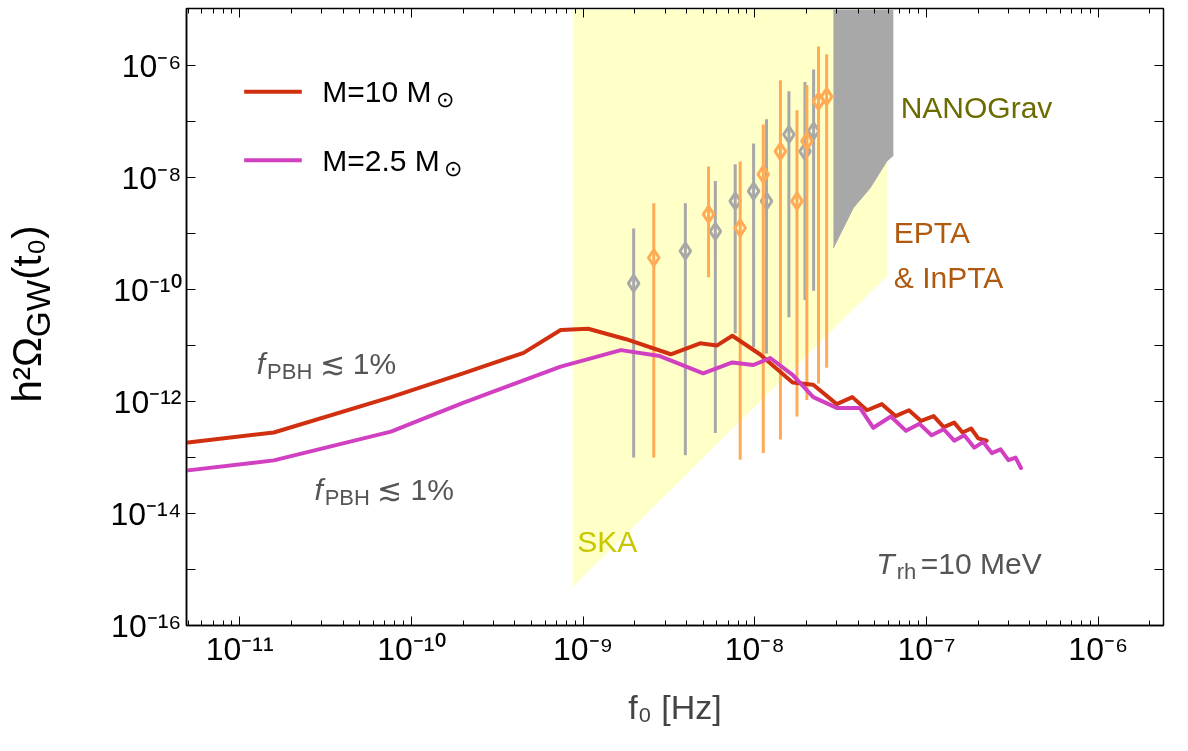 This screenshot has width=1188, height=751. I want to click on y-tick-label: 10⁻⁶, so click(151, 65).